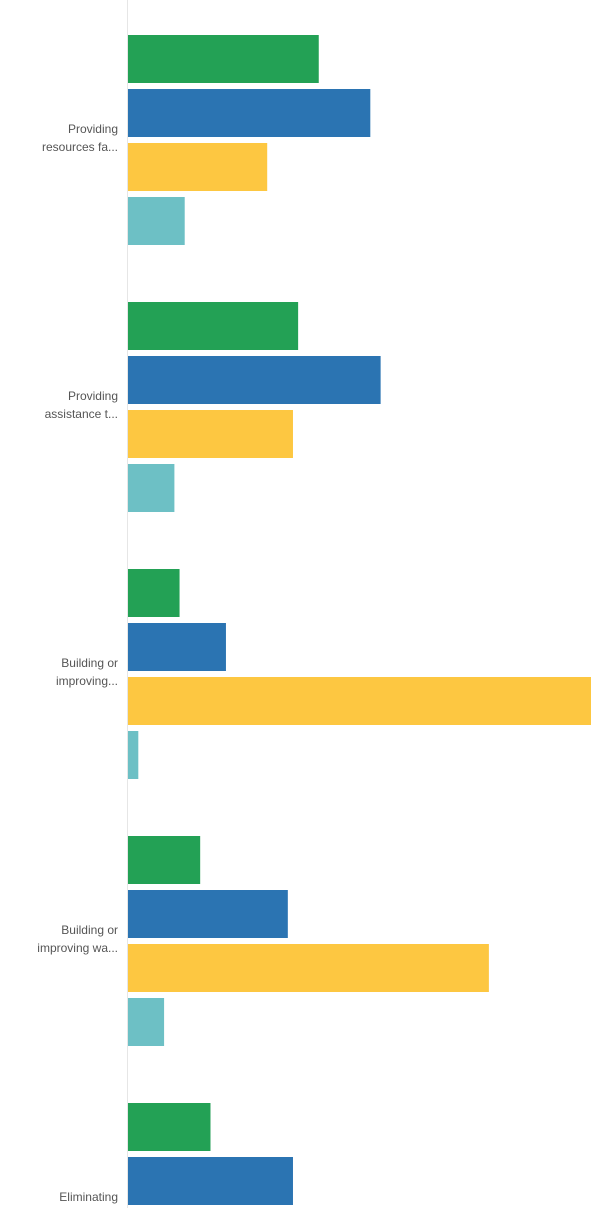 The image size is (591, 1213). I want to click on category-label-1-line-1: Providing, so click(93, 129).